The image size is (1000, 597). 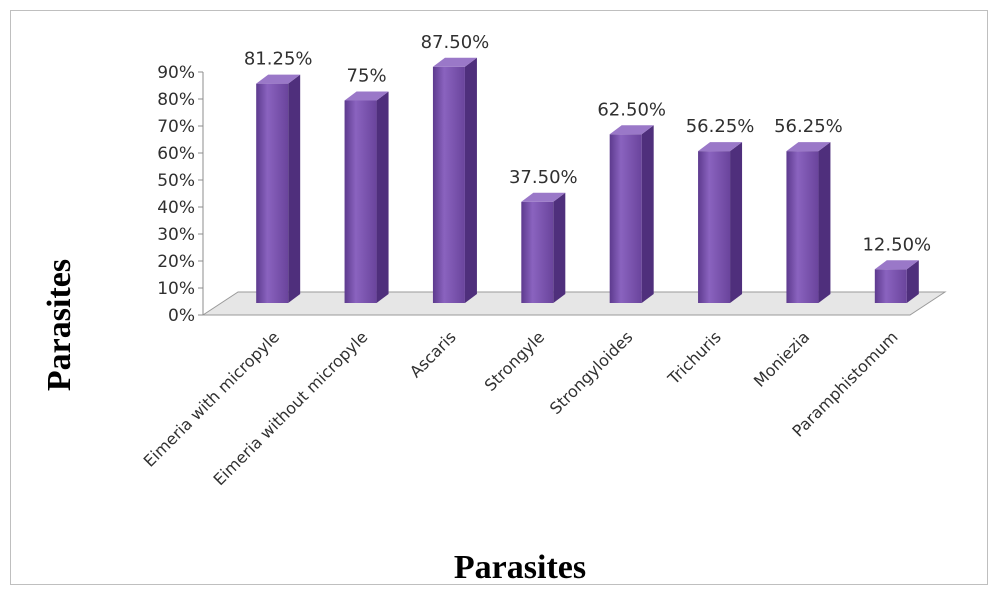 I want to click on y-tick-label: 50%, so click(x=176, y=181).